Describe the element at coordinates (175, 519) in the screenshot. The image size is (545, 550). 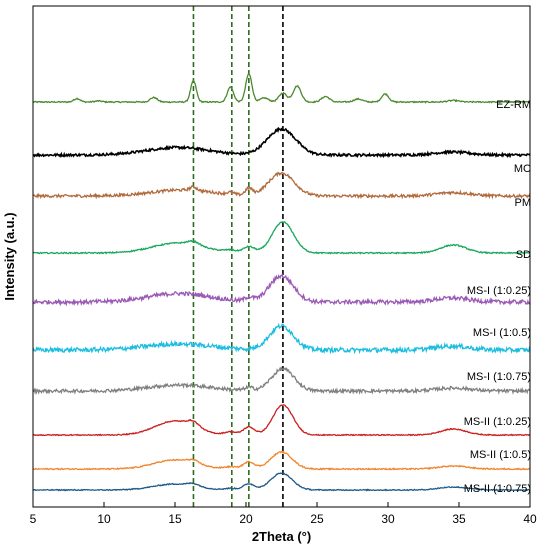
I see `x-tick-label: 15` at that location.